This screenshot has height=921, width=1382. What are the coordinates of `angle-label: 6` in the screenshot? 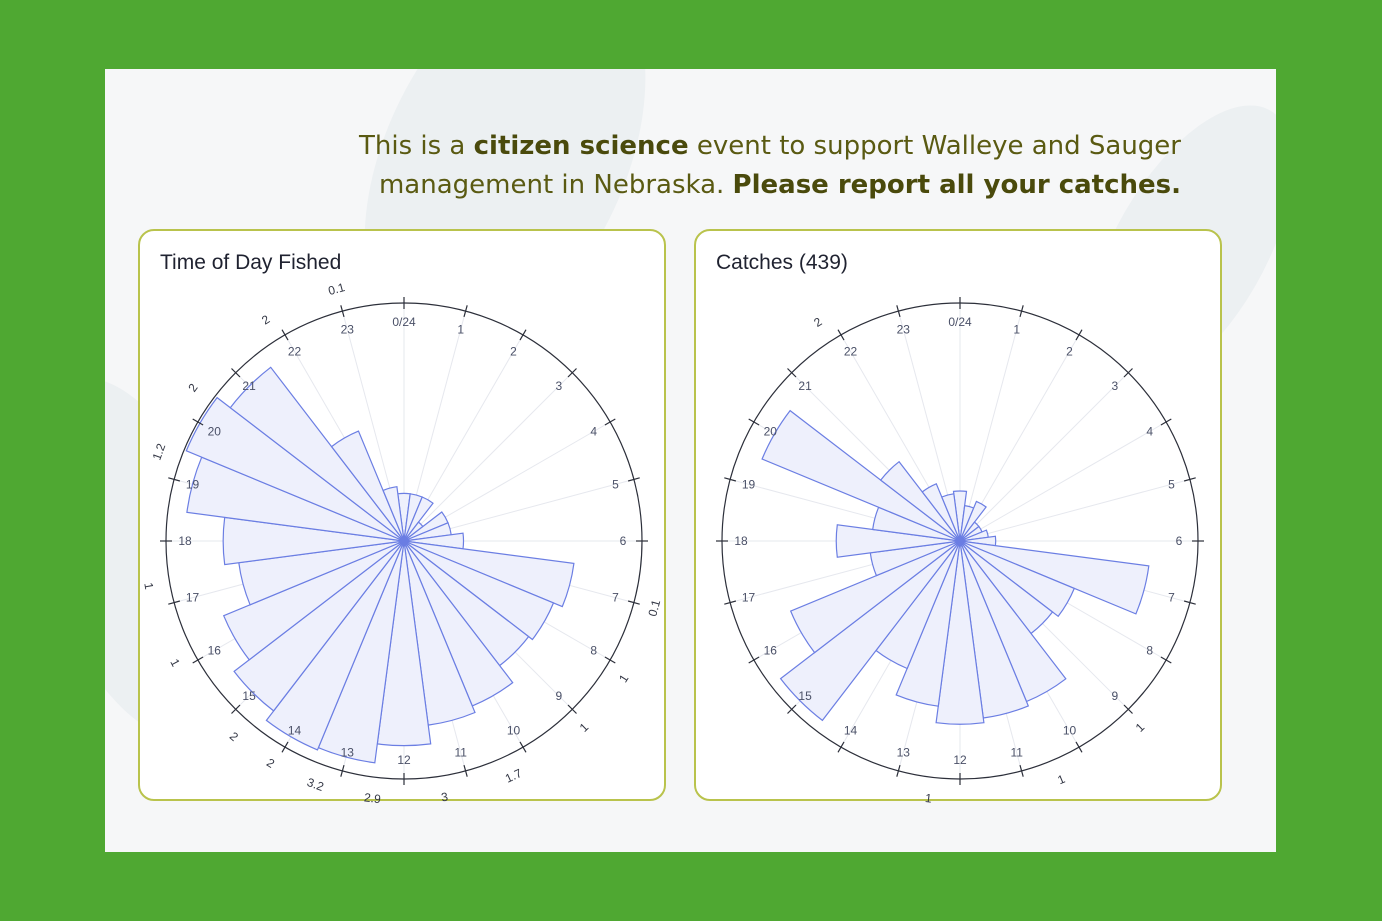 It's located at (1179, 541).